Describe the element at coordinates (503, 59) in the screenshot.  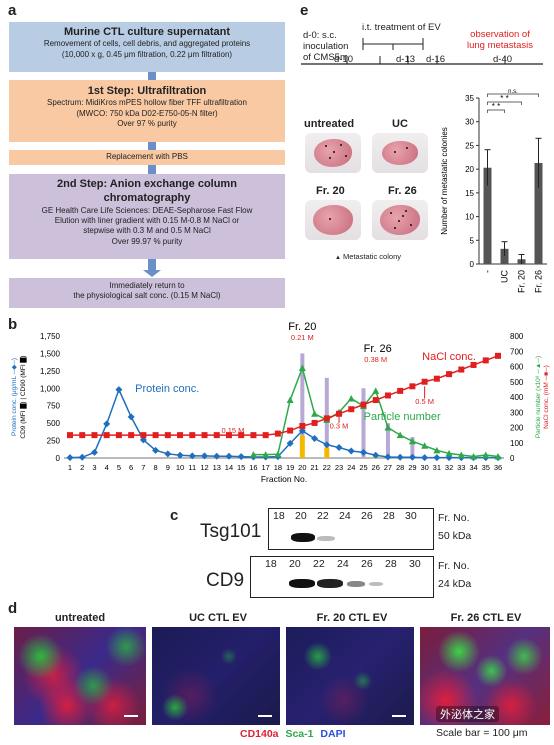
I see `timeline-d40: d-40` at that location.